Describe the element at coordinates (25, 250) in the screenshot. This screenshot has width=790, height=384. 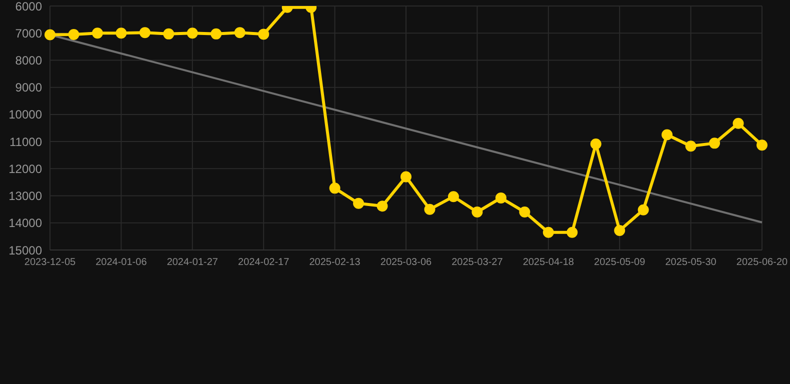
I see `y-tick-label: 15000` at that location.